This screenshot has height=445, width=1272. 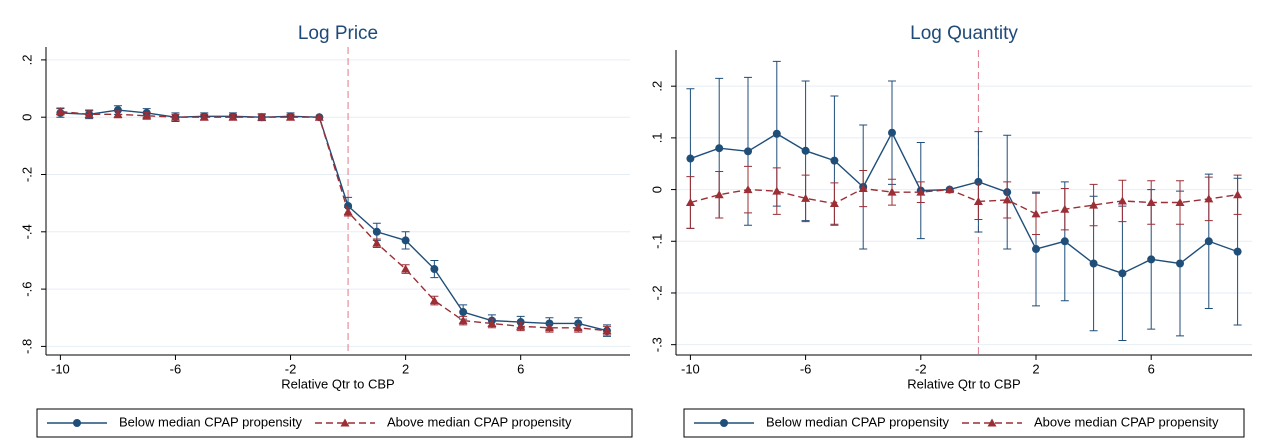 What do you see at coordinates (656, 241) in the screenshot?
I see `y-tick-label: -.1` at bounding box center [656, 241].